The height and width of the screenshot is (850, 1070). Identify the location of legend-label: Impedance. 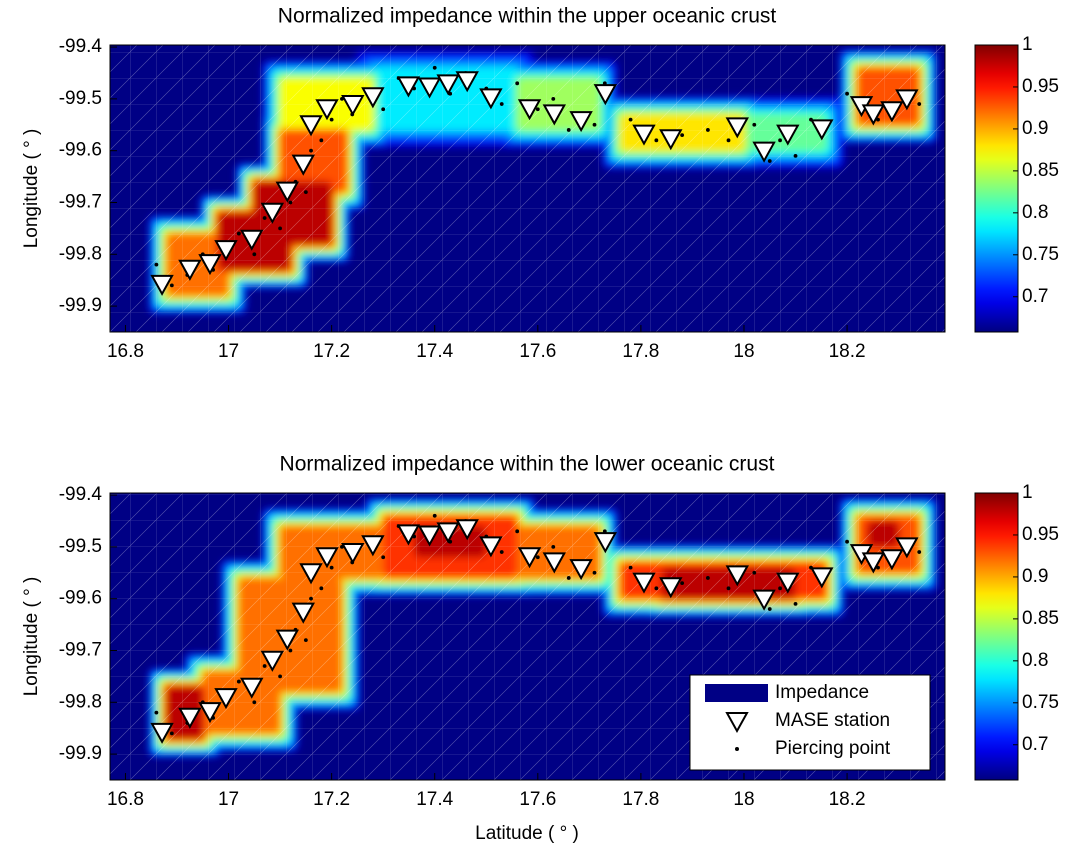
(822, 692).